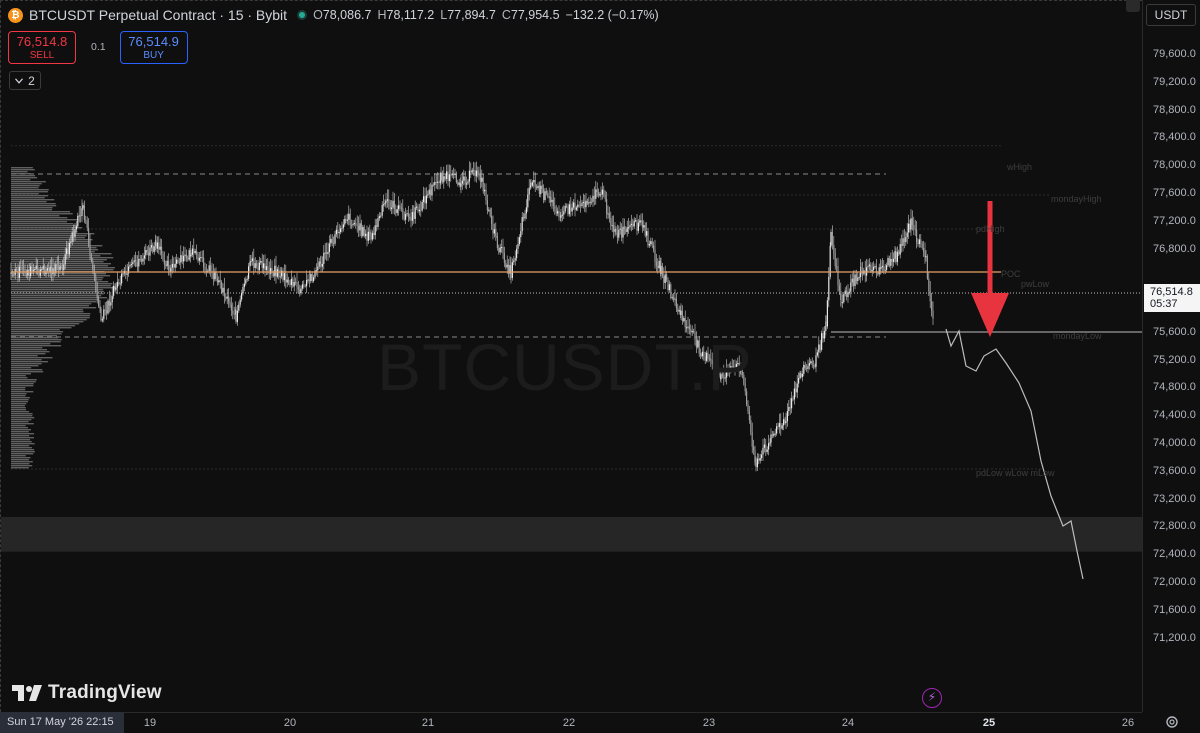  Describe the element at coordinates (990, 315) in the screenshot. I see `red-arrow-head` at that location.